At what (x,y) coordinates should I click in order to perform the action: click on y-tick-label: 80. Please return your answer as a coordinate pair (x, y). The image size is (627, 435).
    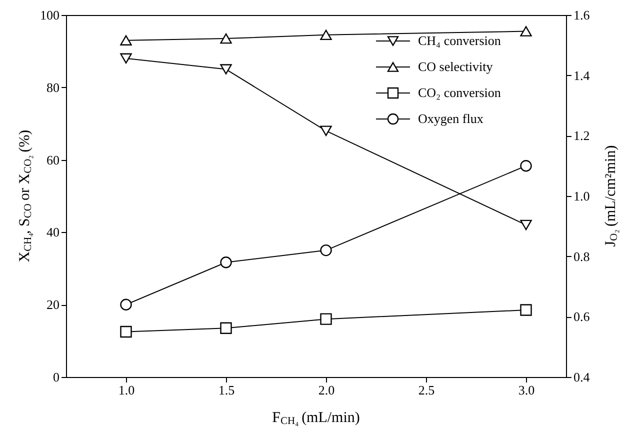
    Looking at the image, I should click on (53, 87).